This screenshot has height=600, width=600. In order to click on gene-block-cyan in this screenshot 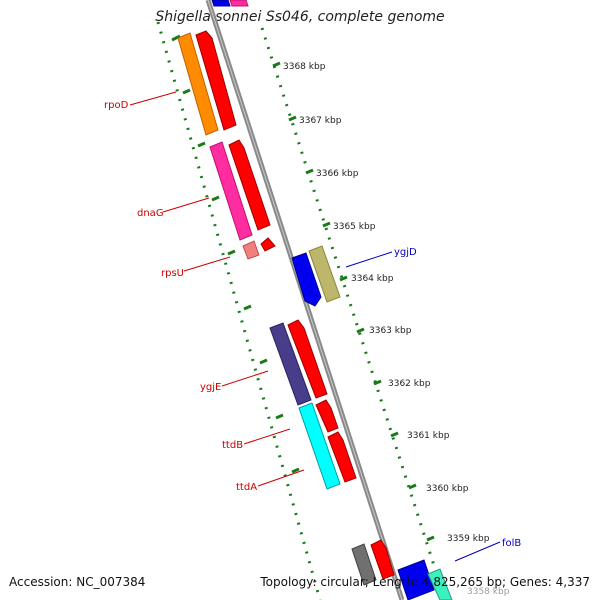, I will do `click(319, 446)`.